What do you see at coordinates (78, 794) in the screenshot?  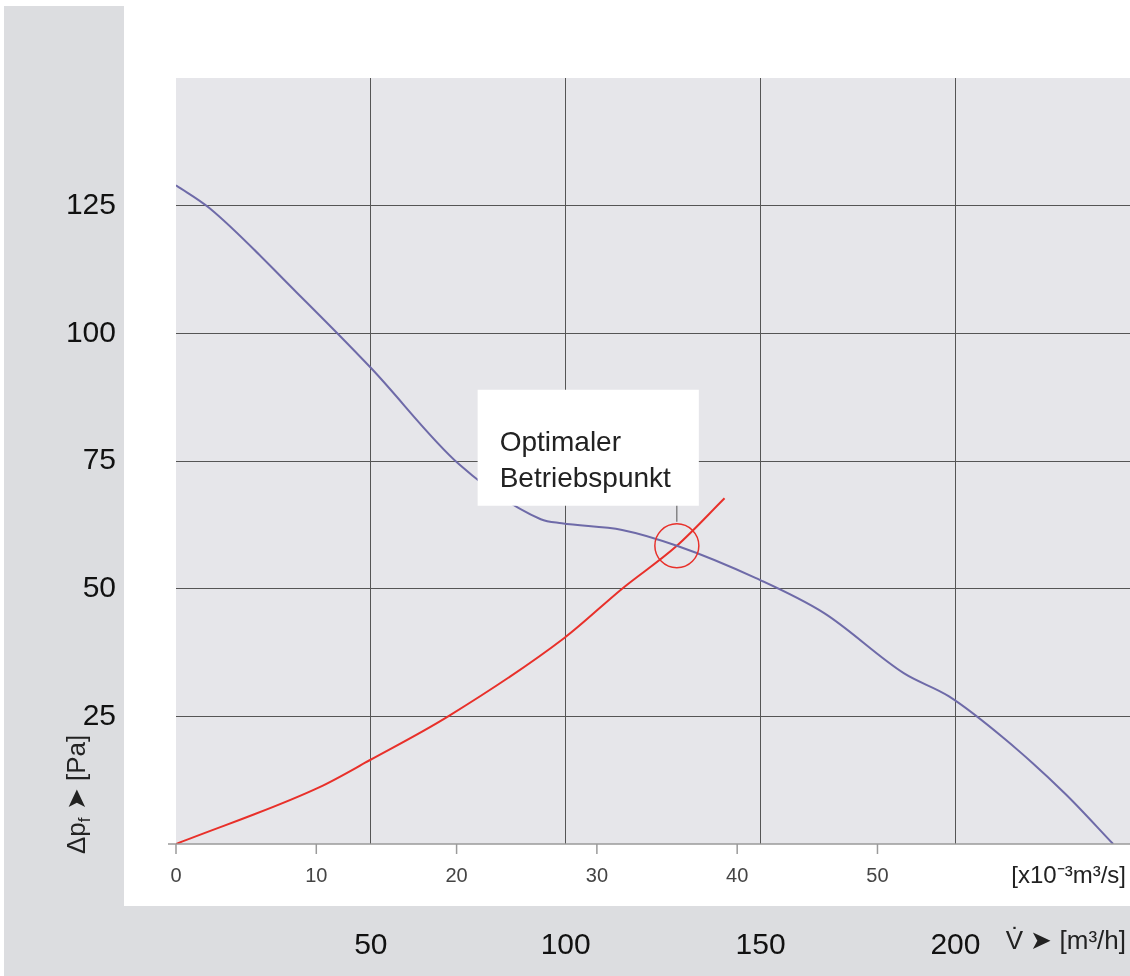 I see `y-axis-title: Δpf ➤ [Pa]` at bounding box center [78, 794].